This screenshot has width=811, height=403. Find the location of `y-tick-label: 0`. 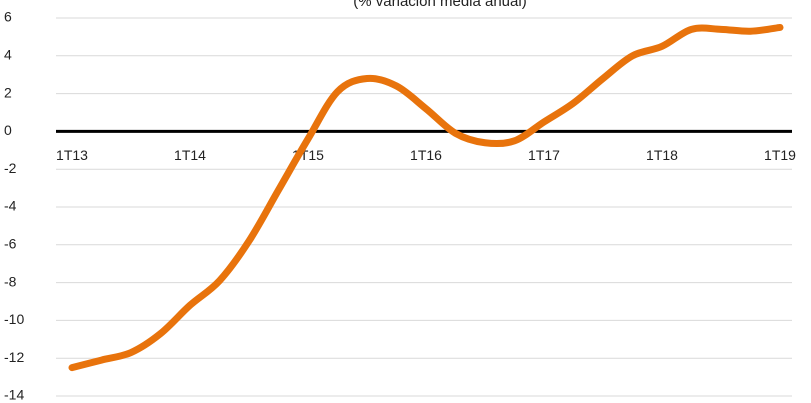

y-tick-label: 0 is located at coordinates (8, 130).